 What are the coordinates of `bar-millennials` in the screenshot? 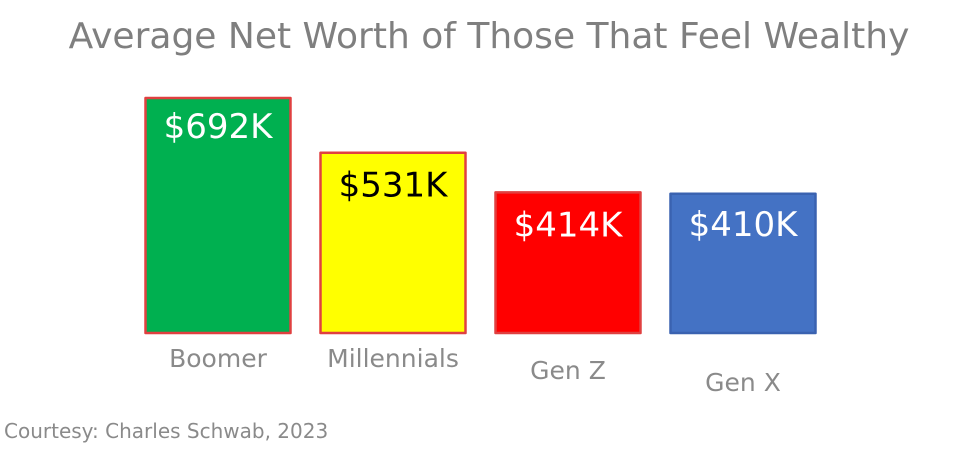 It's located at (393, 243).